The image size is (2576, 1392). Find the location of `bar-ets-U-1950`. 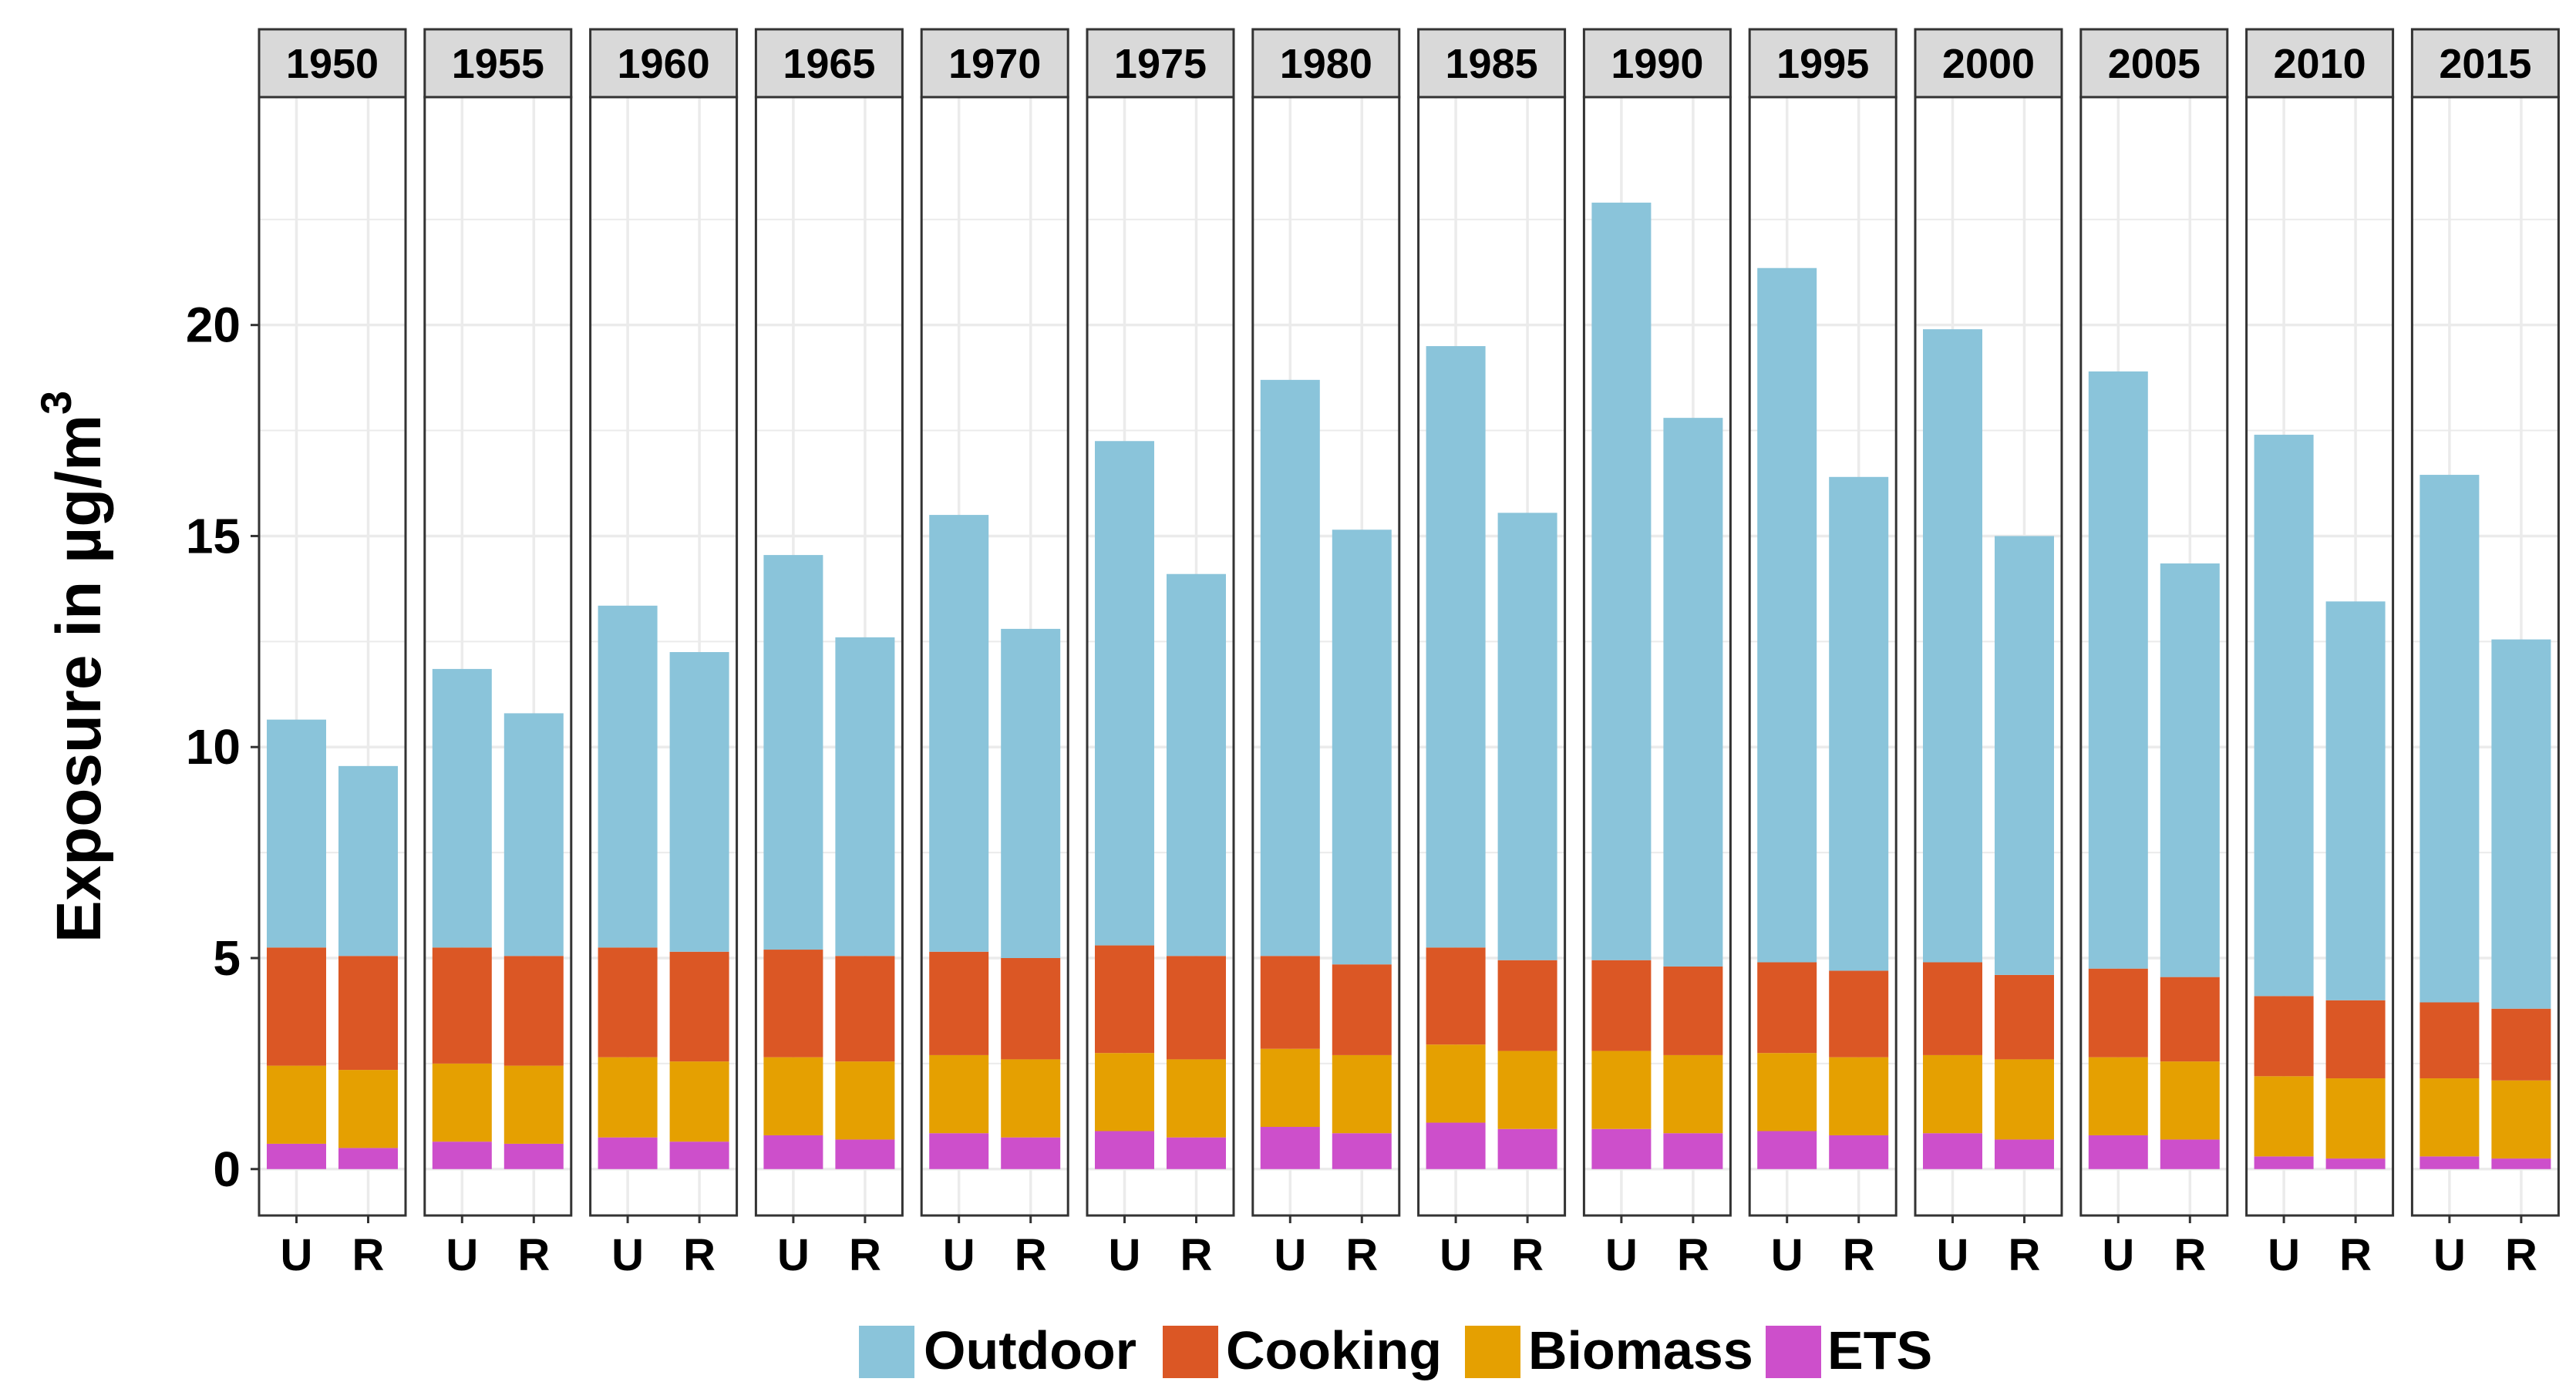

bar-ets-U-1950 is located at coordinates (296, 1156).